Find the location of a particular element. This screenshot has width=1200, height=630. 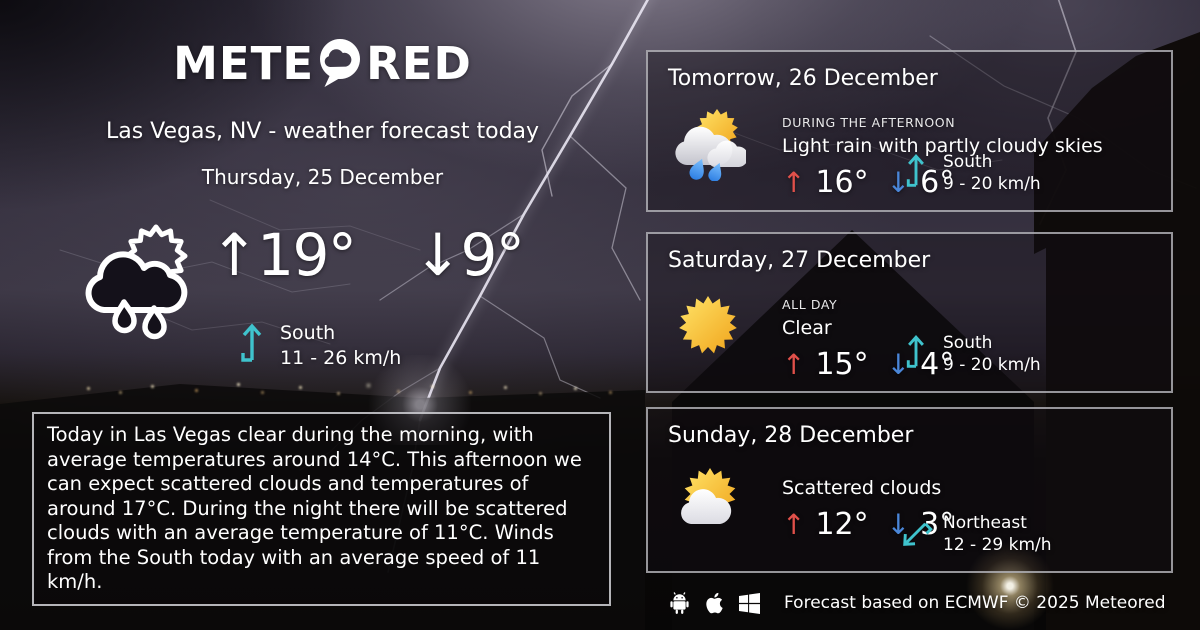

forecast-attribution: Forecast based on ECMWF © 2025 Meteored is located at coordinates (975, 603).